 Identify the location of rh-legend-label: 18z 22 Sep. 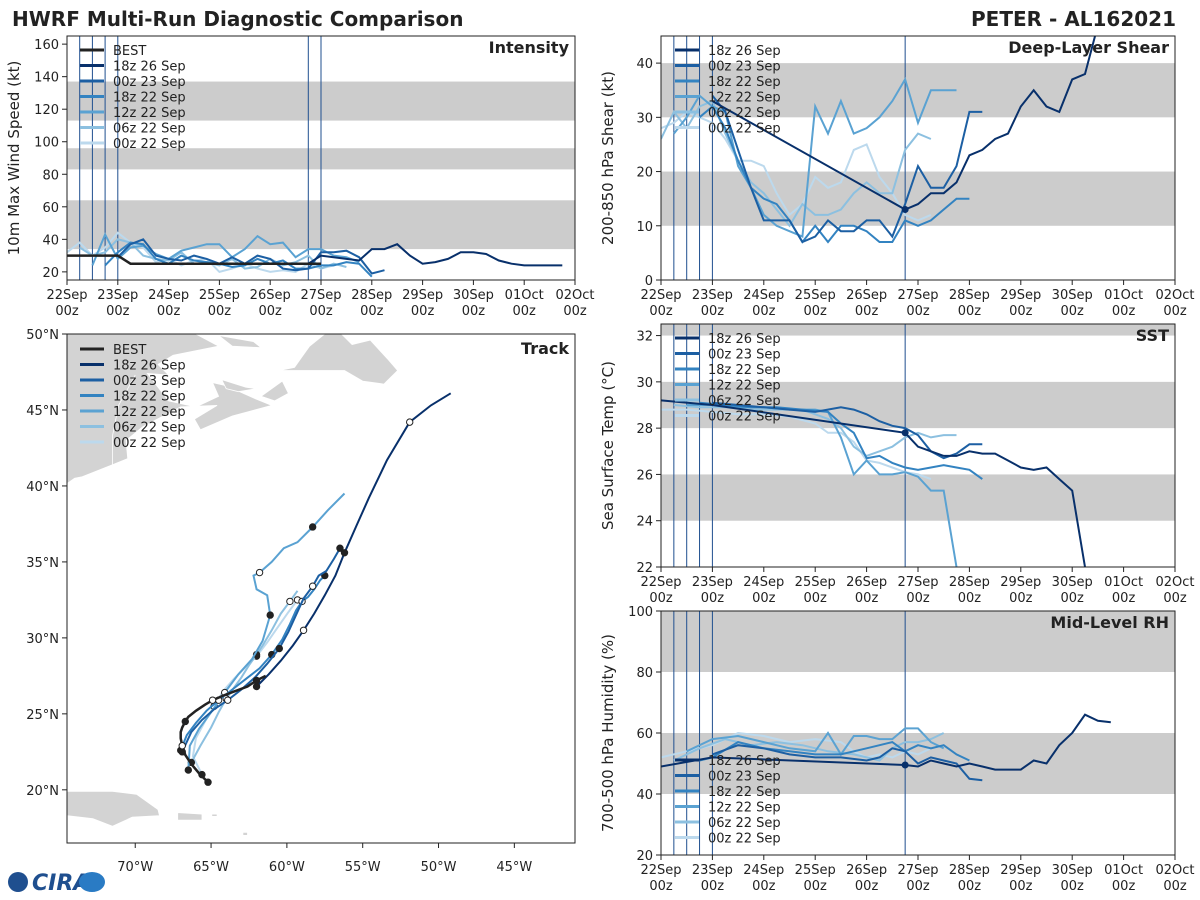
(744, 792).